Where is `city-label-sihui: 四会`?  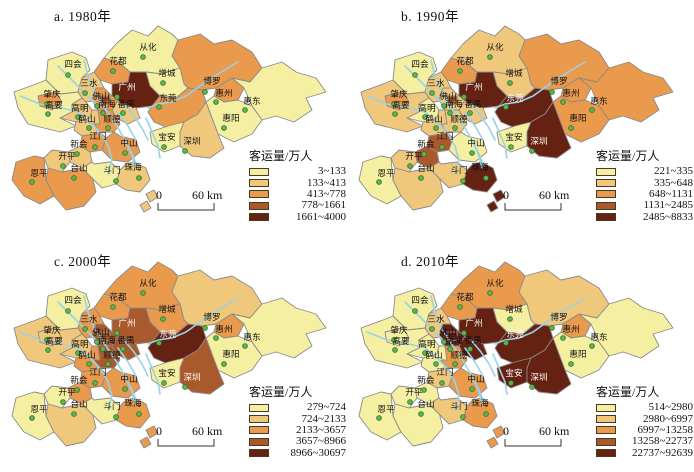
city-label-sihui: 四会 is located at coordinates (420, 300).